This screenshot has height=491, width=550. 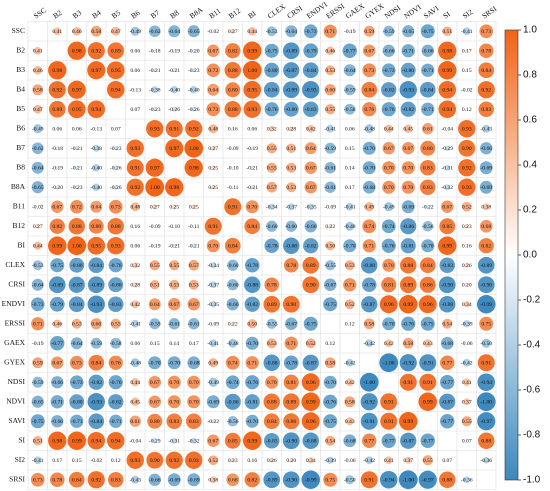 What do you see at coordinates (408, 149) in the screenshot?
I see `value-label: 0.67` at bounding box center [408, 149].